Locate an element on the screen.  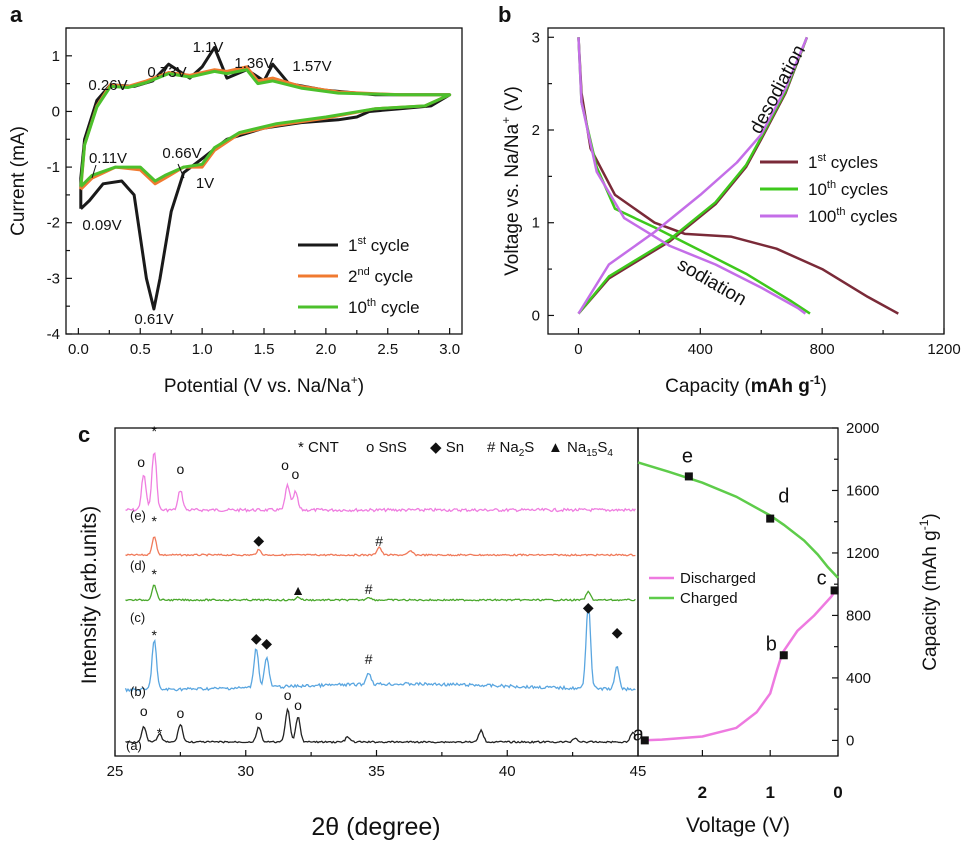
panel-b-series-100th-sodiation is located at coordinates (692, 176).